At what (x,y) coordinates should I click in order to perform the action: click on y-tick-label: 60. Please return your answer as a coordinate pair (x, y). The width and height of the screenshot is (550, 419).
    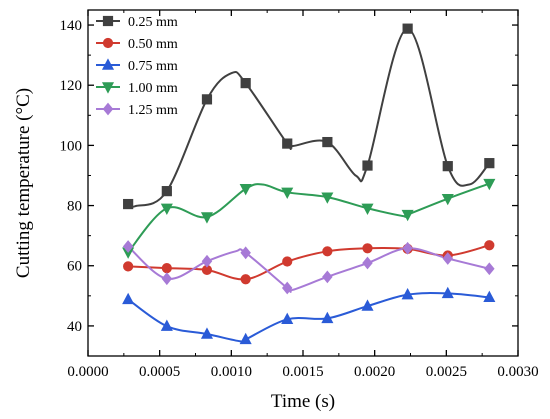
    Looking at the image, I should click on (74, 267).